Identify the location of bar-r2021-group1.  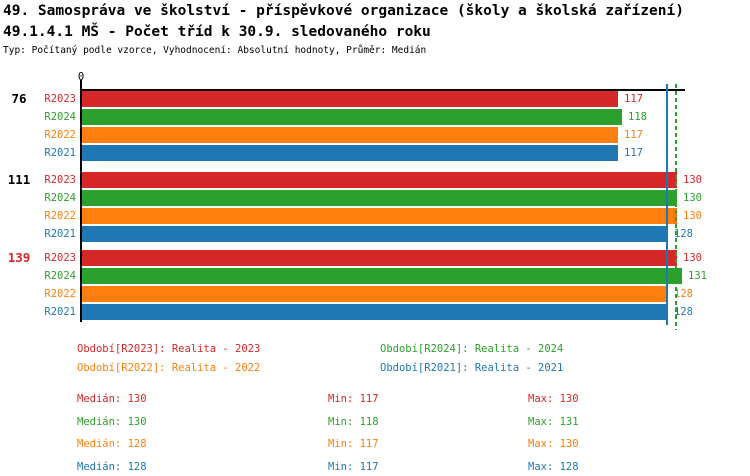
(350, 153).